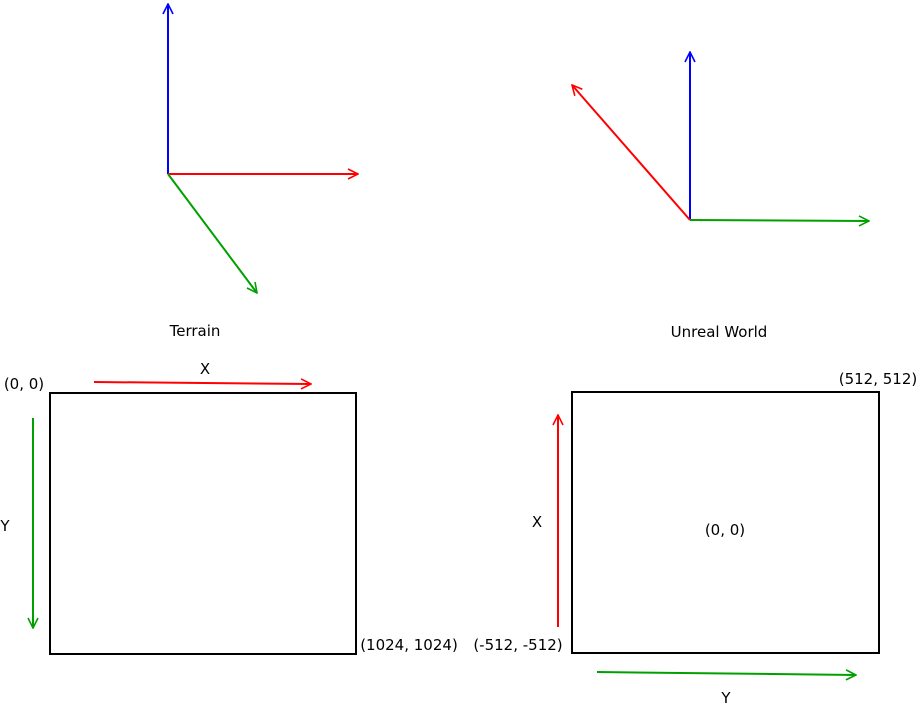 The width and height of the screenshot is (916, 707). What do you see at coordinates (212, 233) in the screenshot?
I see `terrain-y-axis-arrow` at bounding box center [212, 233].